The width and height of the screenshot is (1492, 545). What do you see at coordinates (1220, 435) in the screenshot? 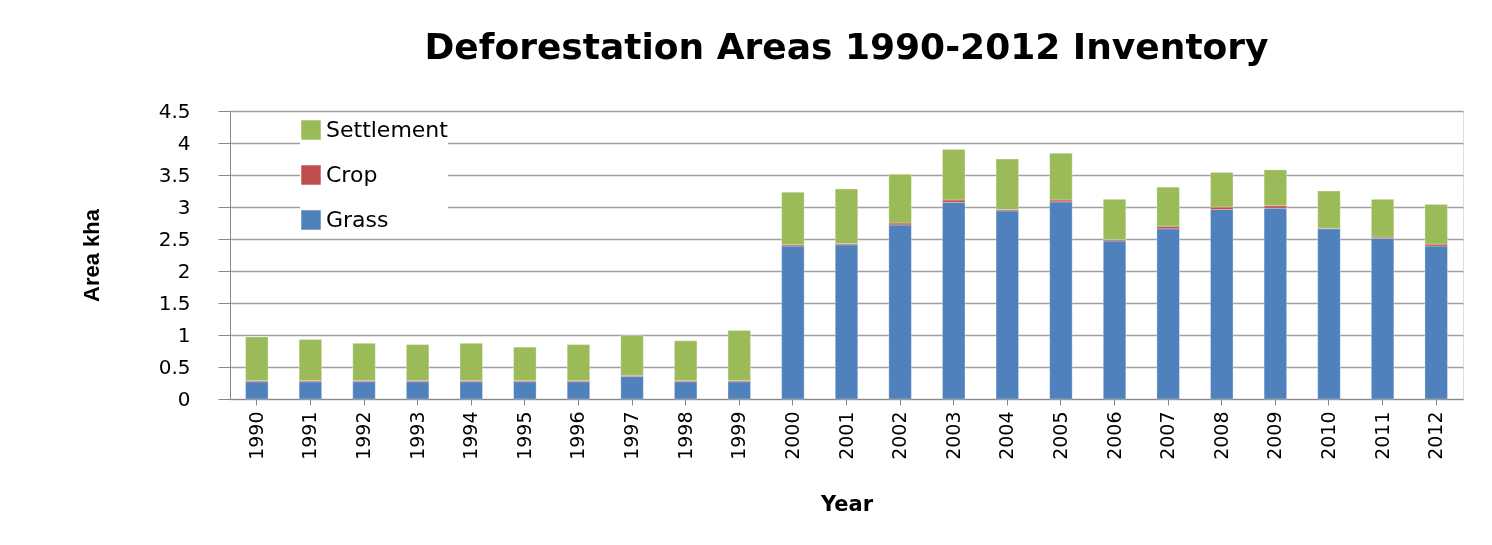
I see `x-tick-label: 2008` at bounding box center [1220, 435].